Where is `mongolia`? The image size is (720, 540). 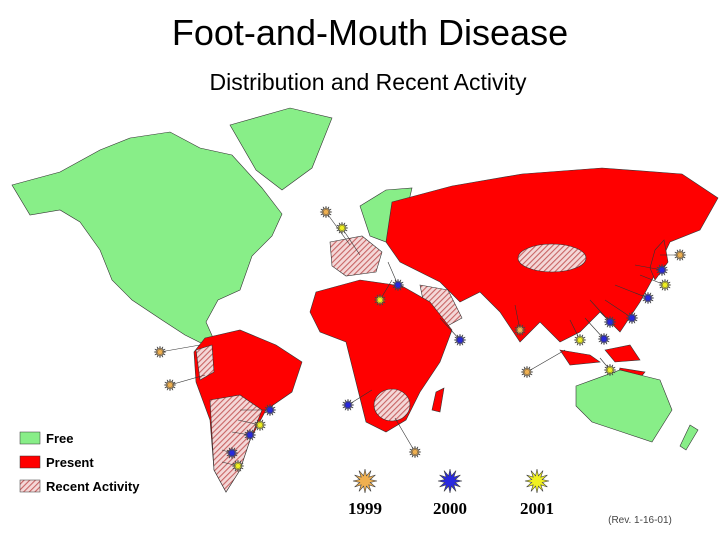 mongolia is located at coordinates (552, 258).